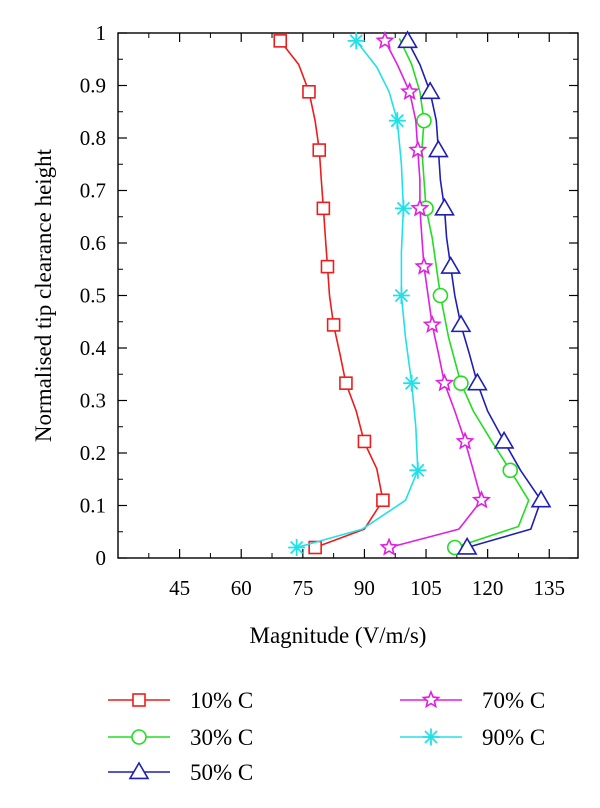 Image resolution: width=600 pixels, height=808 pixels. What do you see at coordinates (93, 506) in the screenshot?
I see `y-tick-label: 0.1` at bounding box center [93, 506].